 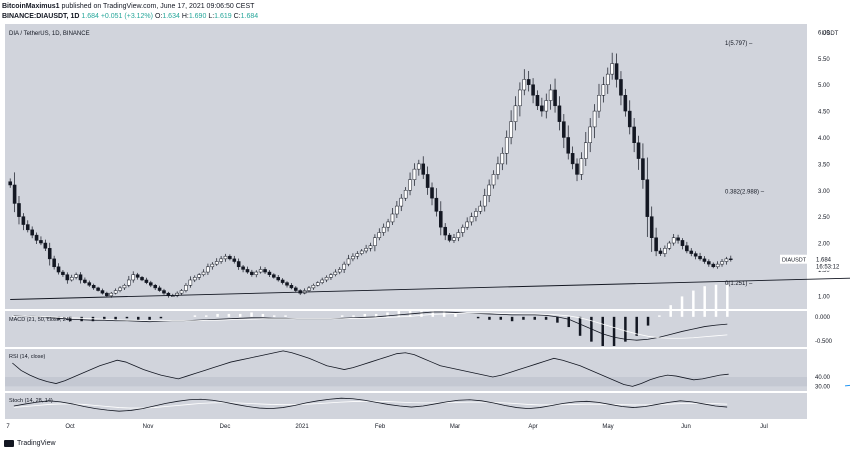 What do you see at coordinates (824, 297) in the screenshot?
I see `price-axis-tick: 1.00` at bounding box center [824, 297].